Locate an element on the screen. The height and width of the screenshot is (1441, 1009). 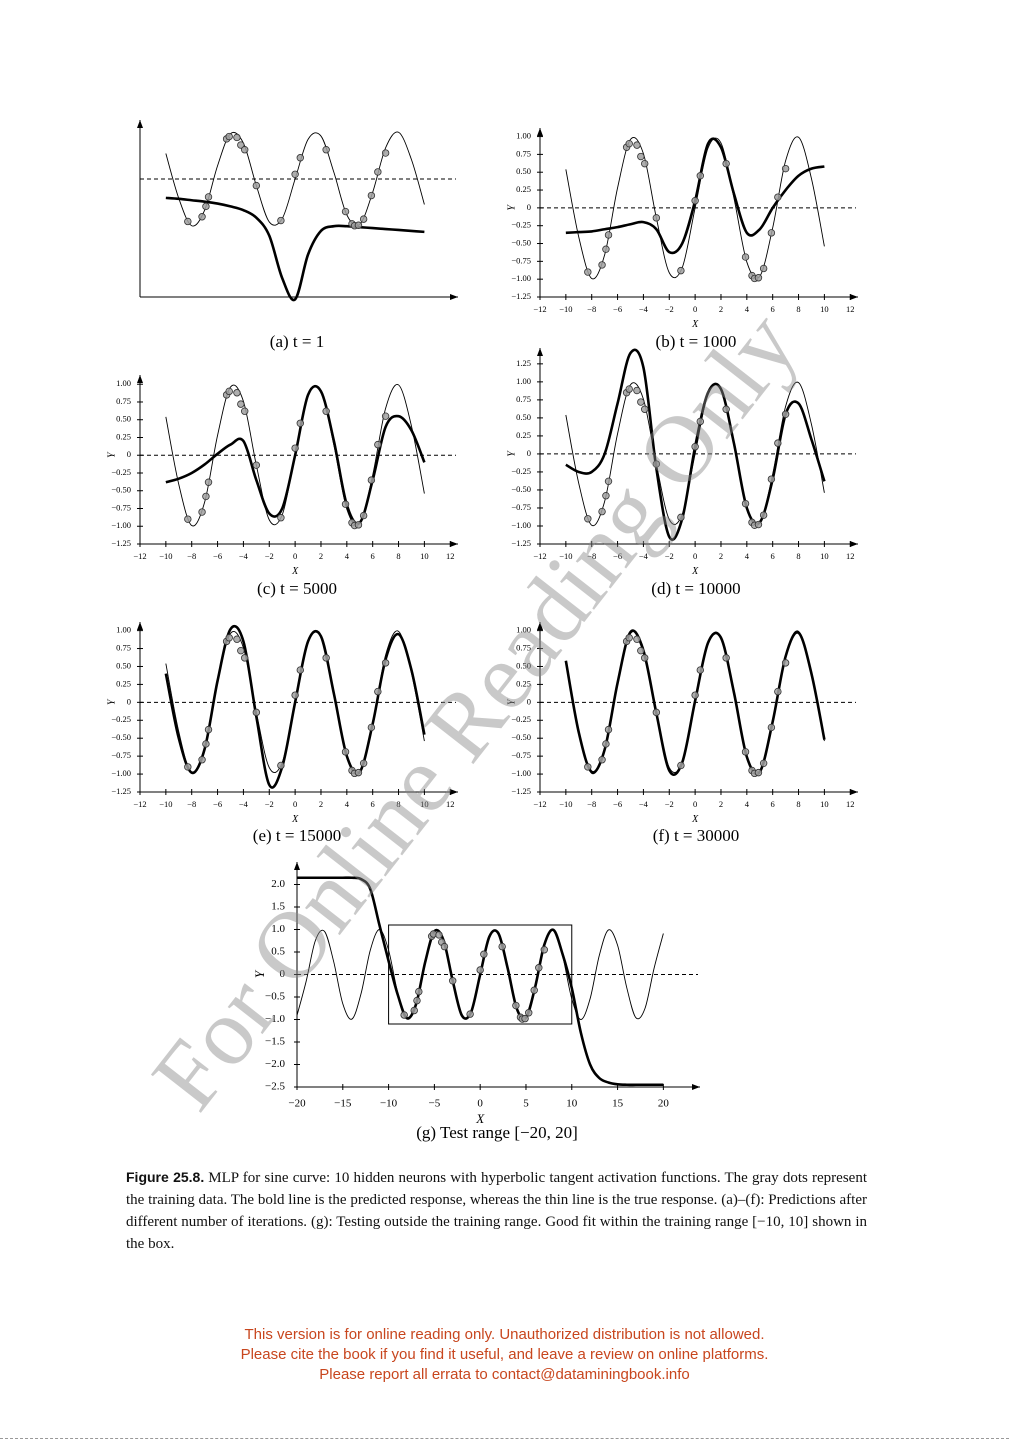
y-tick-label: 0.75 is located at coordinates (523, 153).